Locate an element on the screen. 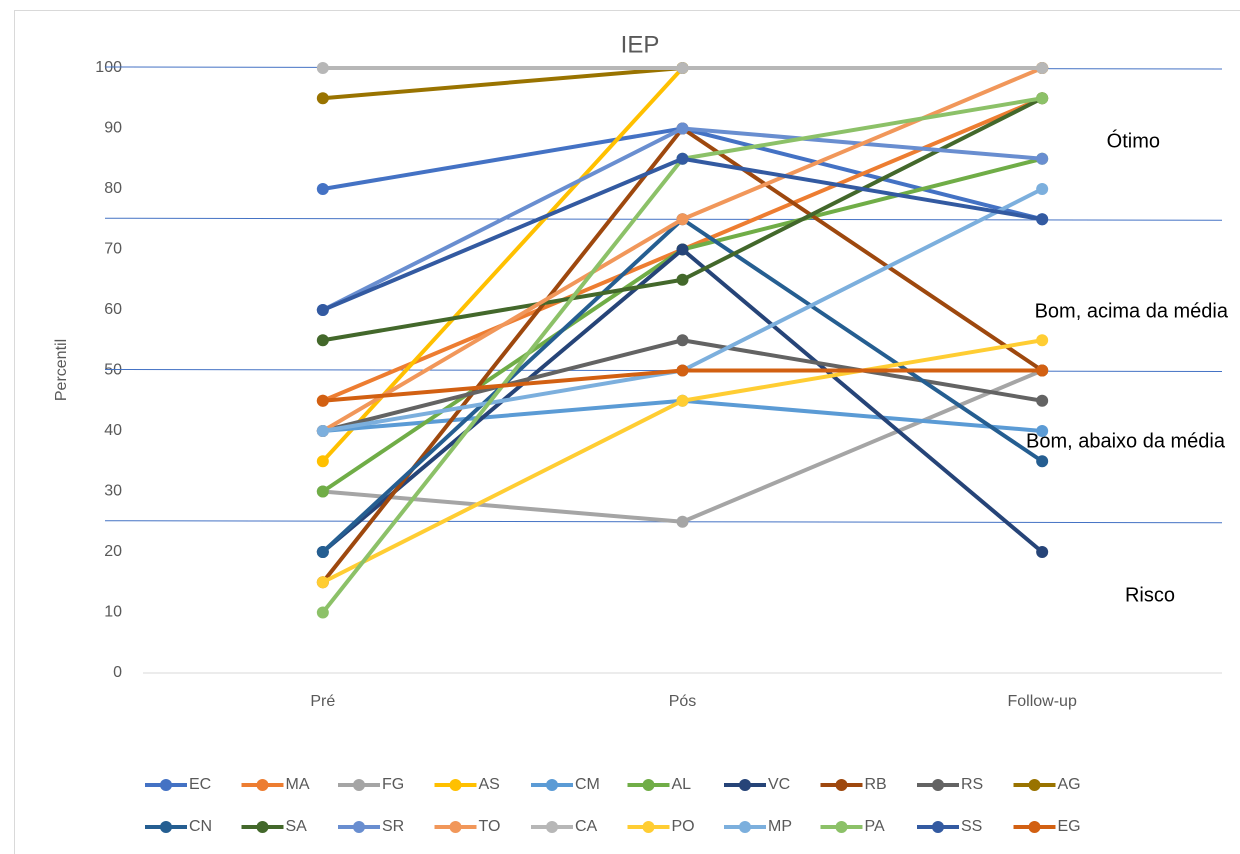 The width and height of the screenshot is (1240, 854). legend-label: EG is located at coordinates (1069, 826).